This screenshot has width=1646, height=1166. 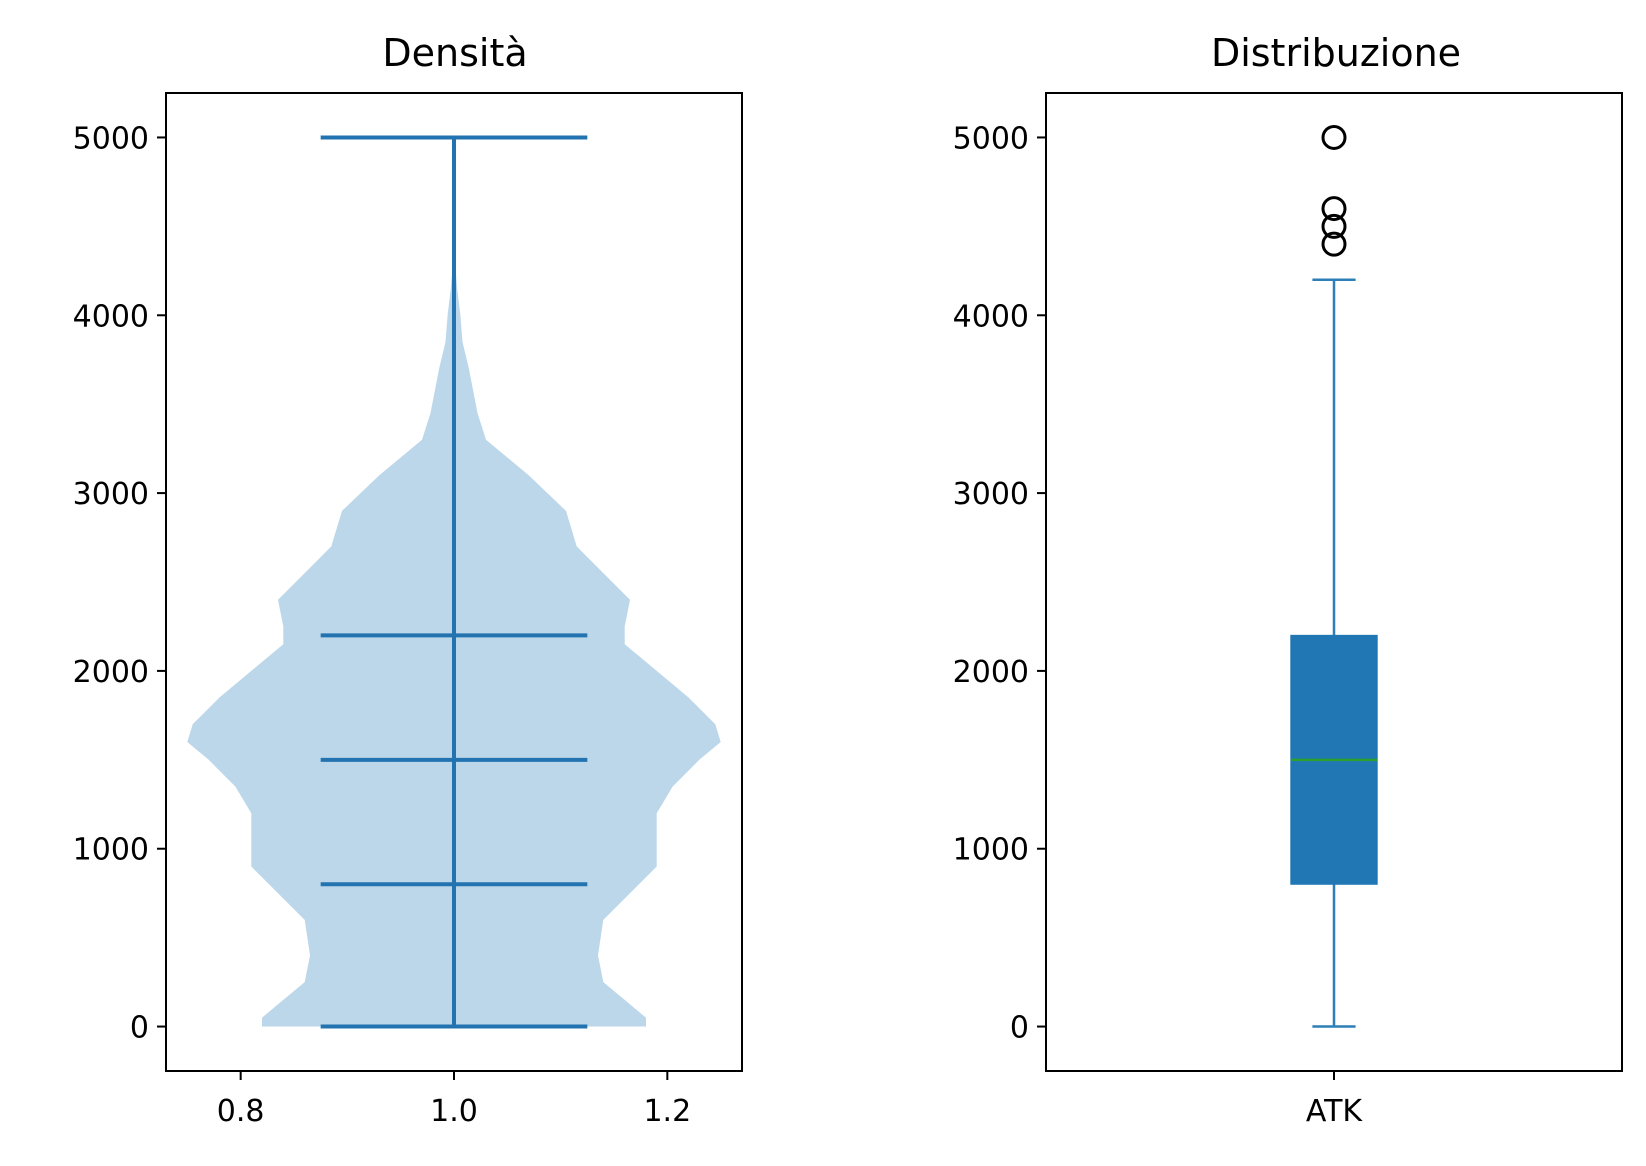 What do you see at coordinates (1336, 53) in the screenshot?
I see `box-title: Distribuzione` at bounding box center [1336, 53].